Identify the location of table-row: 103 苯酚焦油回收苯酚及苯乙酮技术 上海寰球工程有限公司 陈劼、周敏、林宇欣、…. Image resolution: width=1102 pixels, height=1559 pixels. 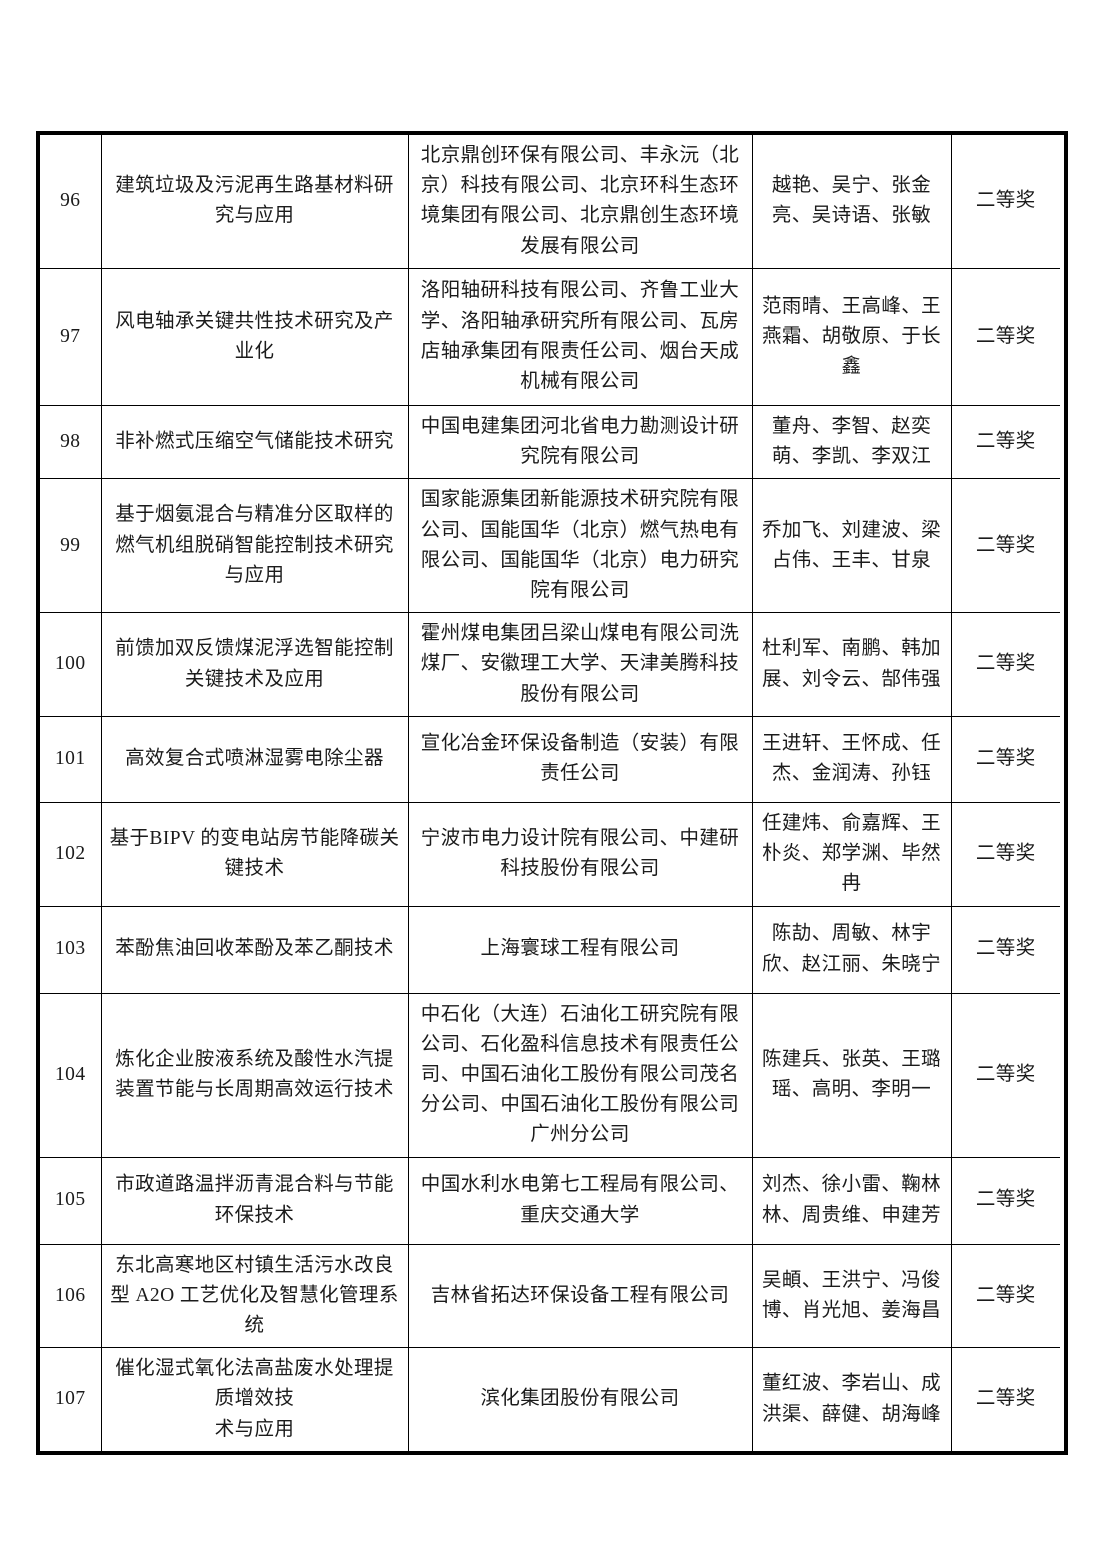
(550, 949).